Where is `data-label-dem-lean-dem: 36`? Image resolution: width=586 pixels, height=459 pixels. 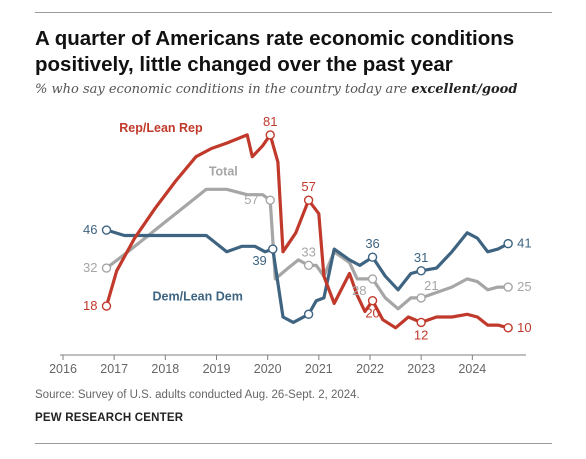
data-label-dem-lean-dem: 36 is located at coordinates (372, 243).